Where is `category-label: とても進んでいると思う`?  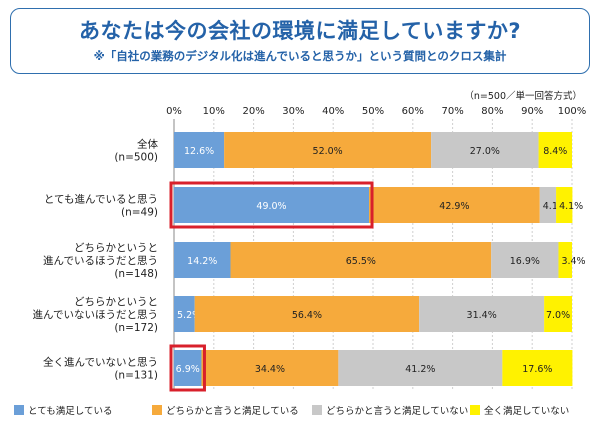
category-label: とても進んでいると思う is located at coordinates (101, 200).